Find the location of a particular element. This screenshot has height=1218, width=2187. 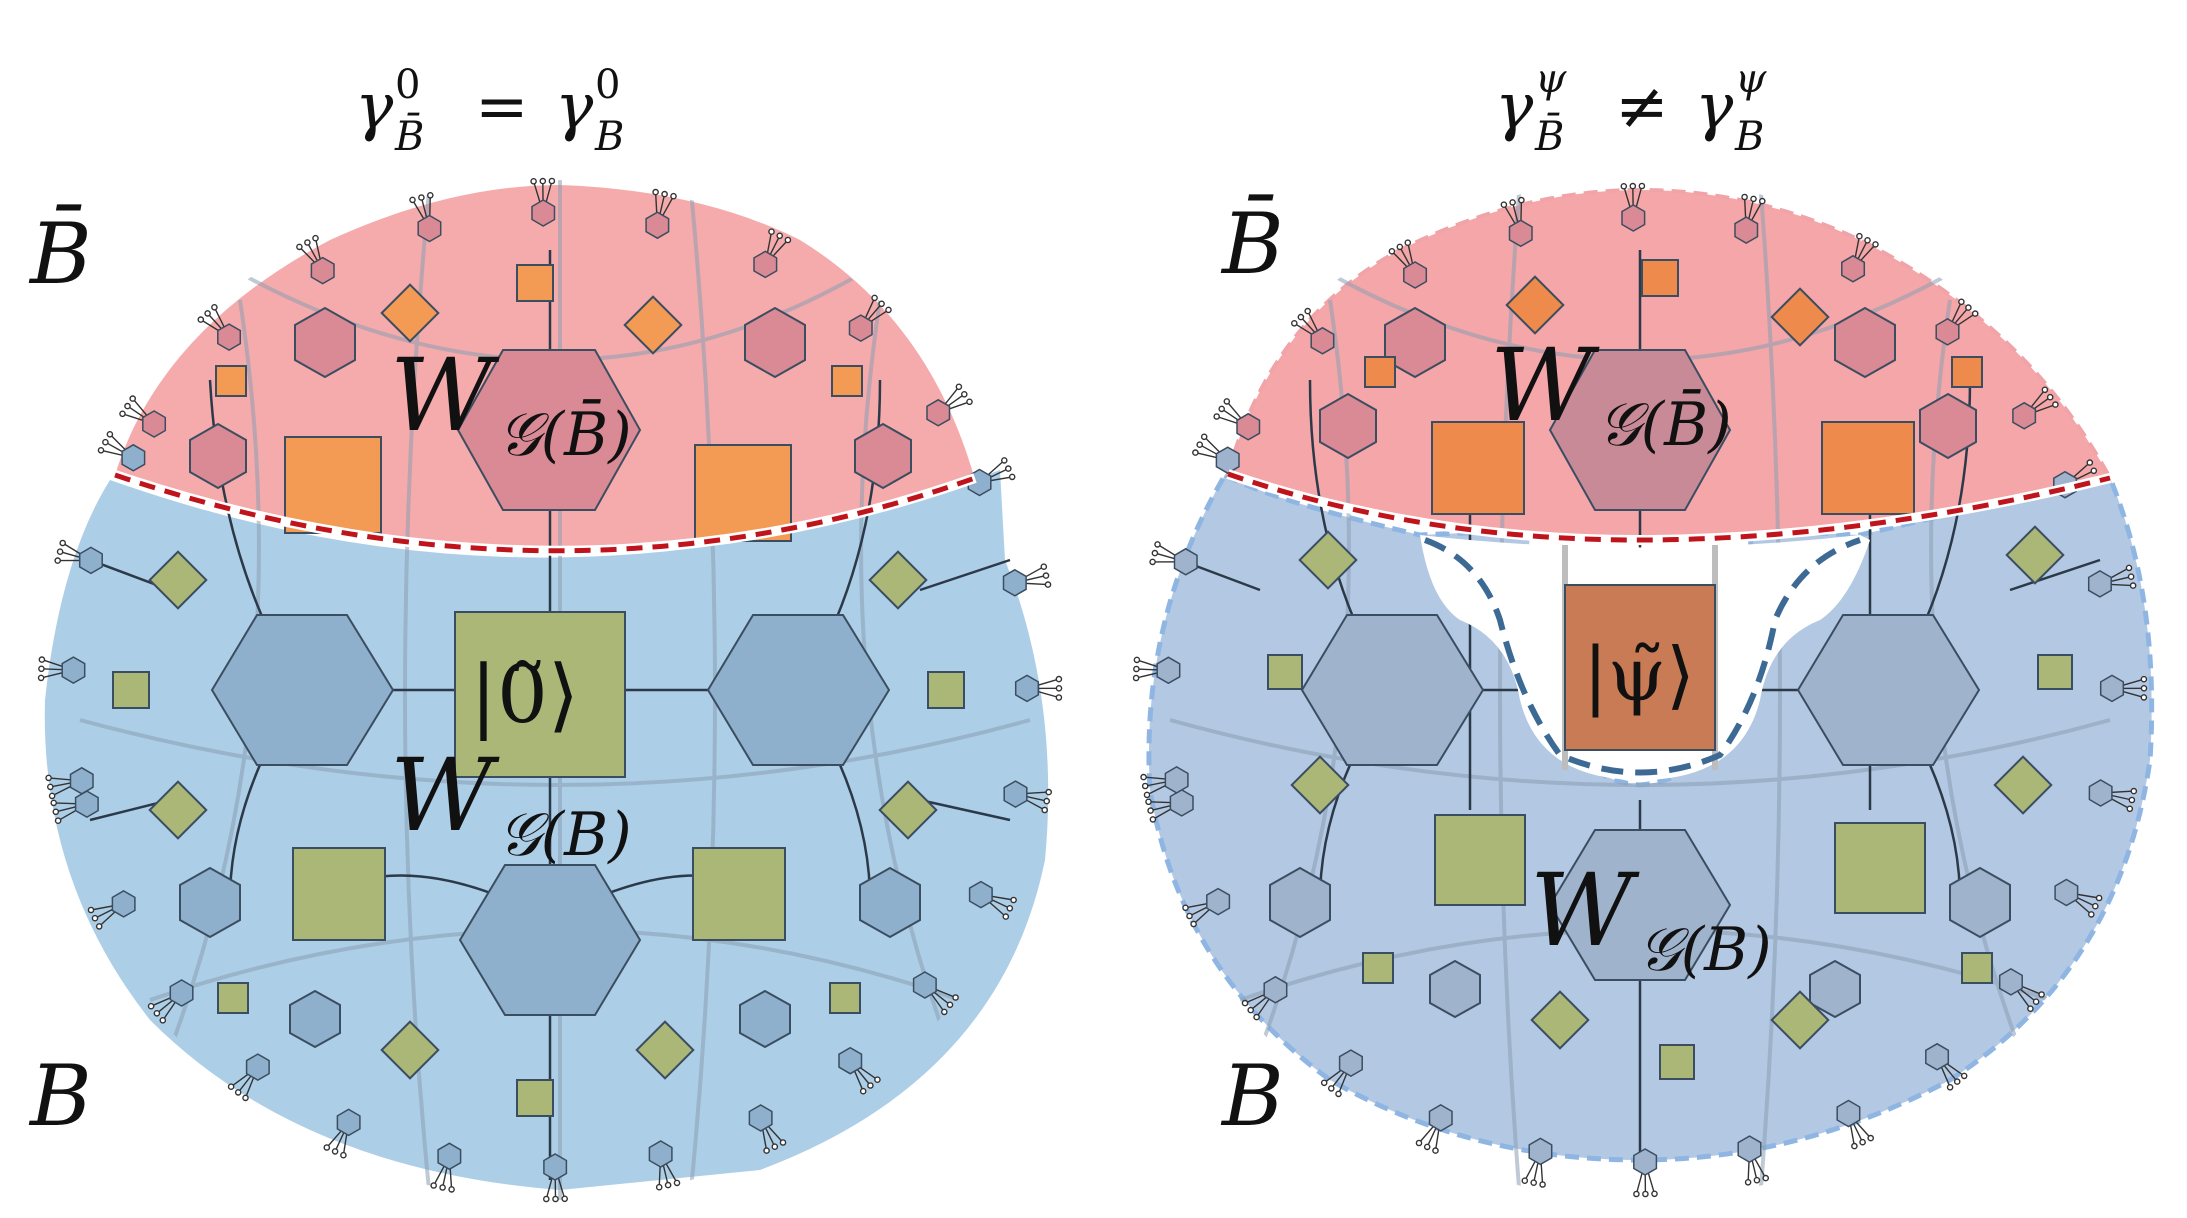

left-hex-low-l2 is located at coordinates (315, 1019).